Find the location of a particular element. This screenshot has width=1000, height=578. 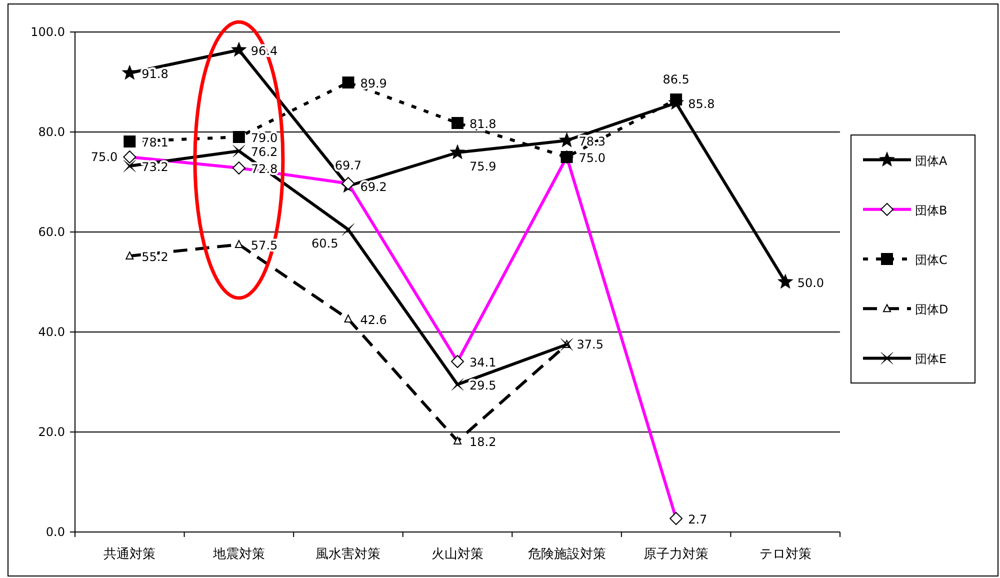

data-label: 91.8 is located at coordinates (155, 74).